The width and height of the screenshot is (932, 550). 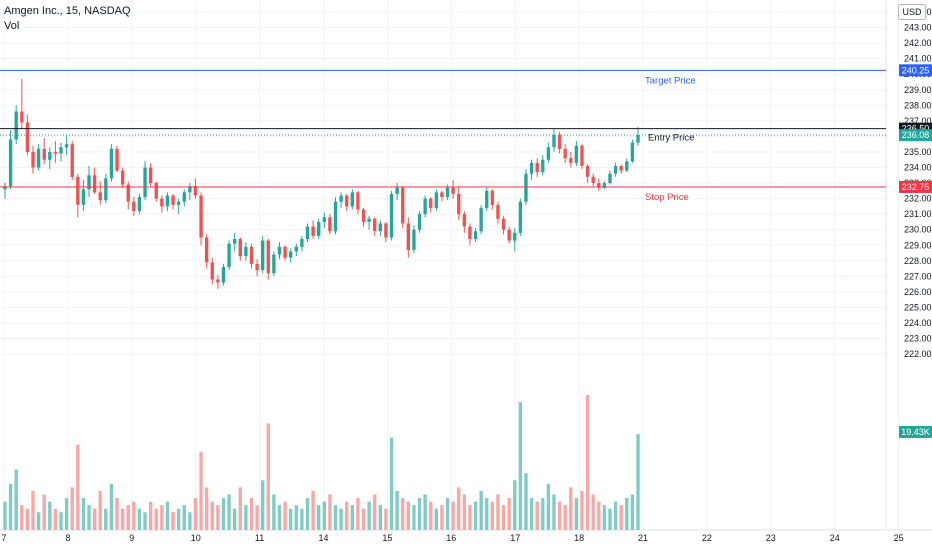 What do you see at coordinates (916, 129) in the screenshot?
I see `entry-price-tag-text: 236.50` at bounding box center [916, 129].